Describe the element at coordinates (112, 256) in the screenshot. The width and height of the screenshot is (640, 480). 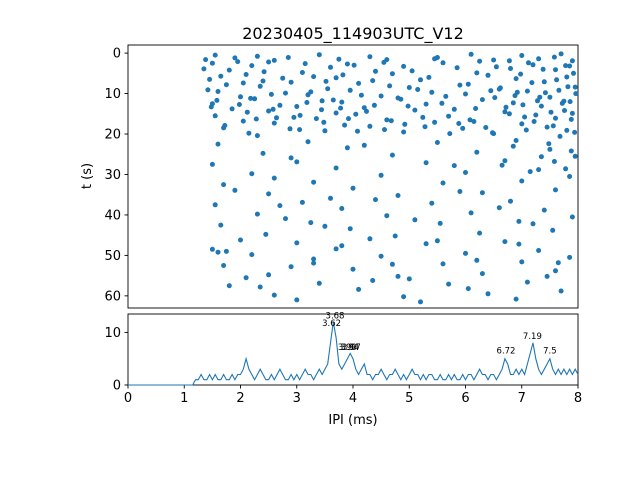
I see `y-tick-label: 50` at that location.